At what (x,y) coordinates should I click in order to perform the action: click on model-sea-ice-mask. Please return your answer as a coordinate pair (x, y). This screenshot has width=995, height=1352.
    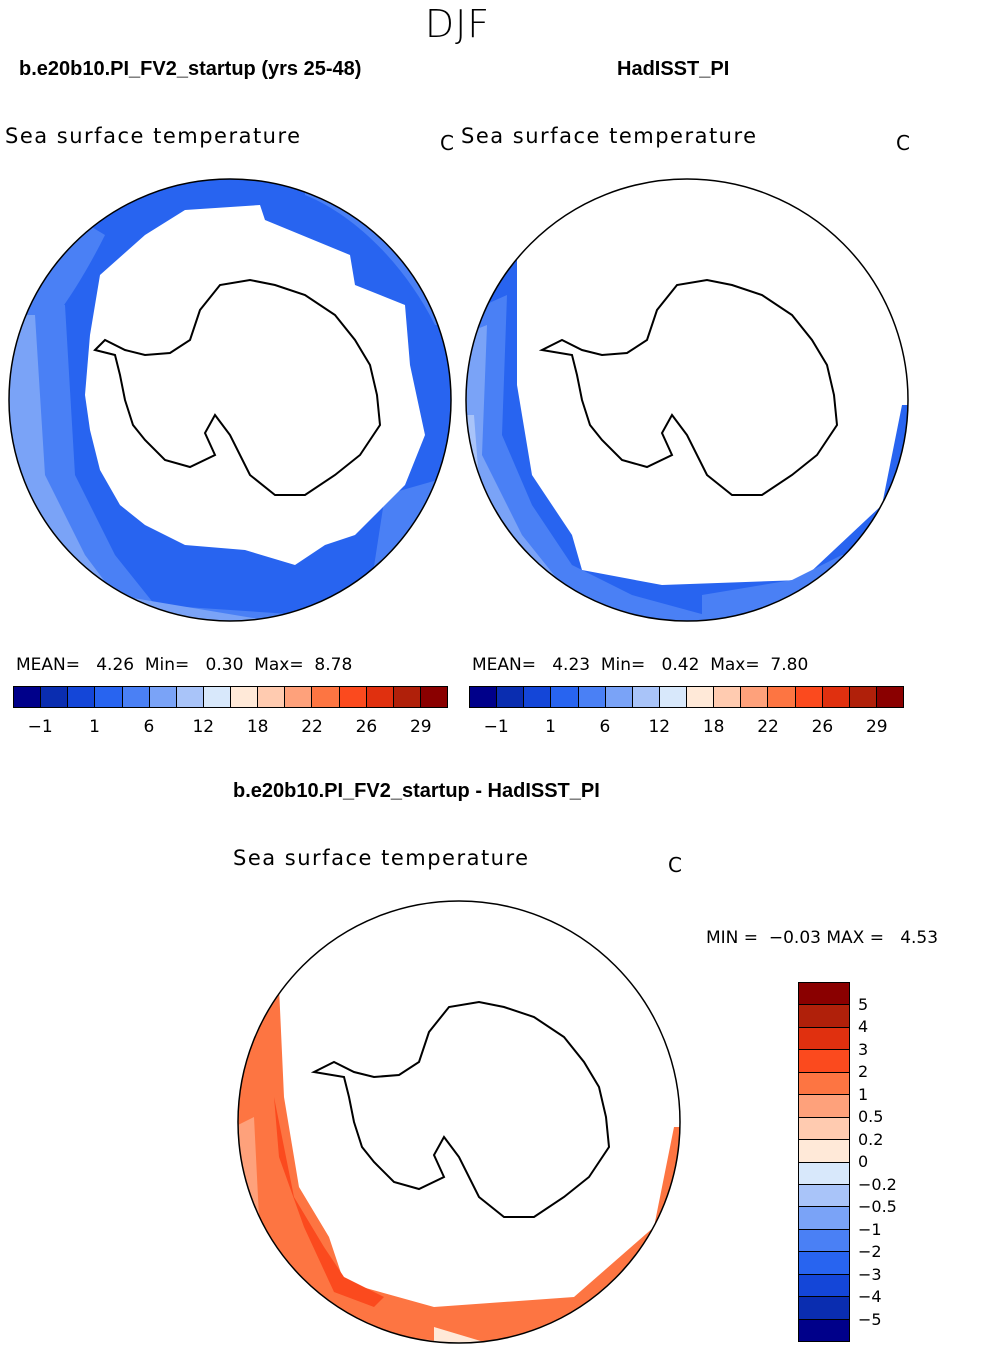
    Looking at the image, I should click on (255, 385).